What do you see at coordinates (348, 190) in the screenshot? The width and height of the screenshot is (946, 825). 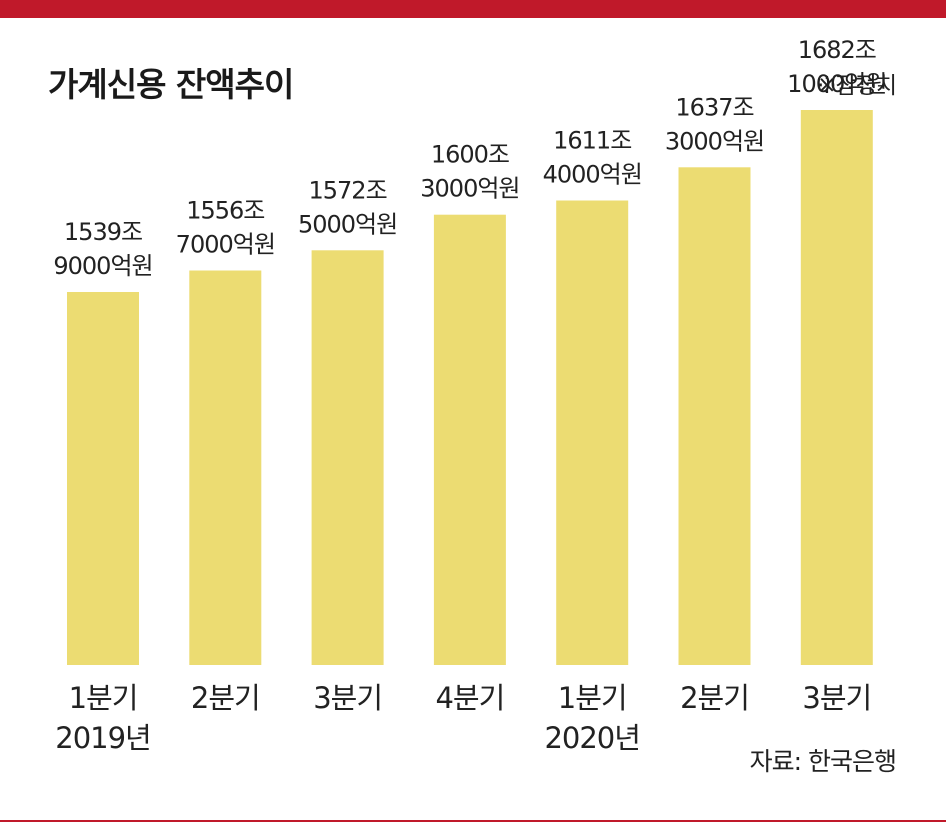 I see `value-label-amount: 1572조` at bounding box center [348, 190].